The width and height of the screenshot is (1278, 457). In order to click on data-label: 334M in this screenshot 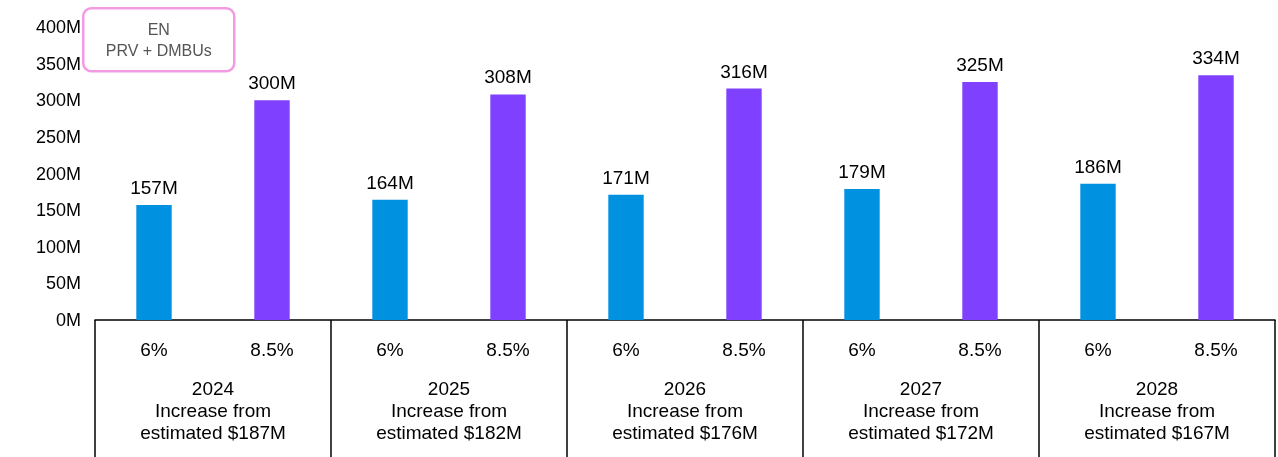, I will do `click(1216, 58)`.